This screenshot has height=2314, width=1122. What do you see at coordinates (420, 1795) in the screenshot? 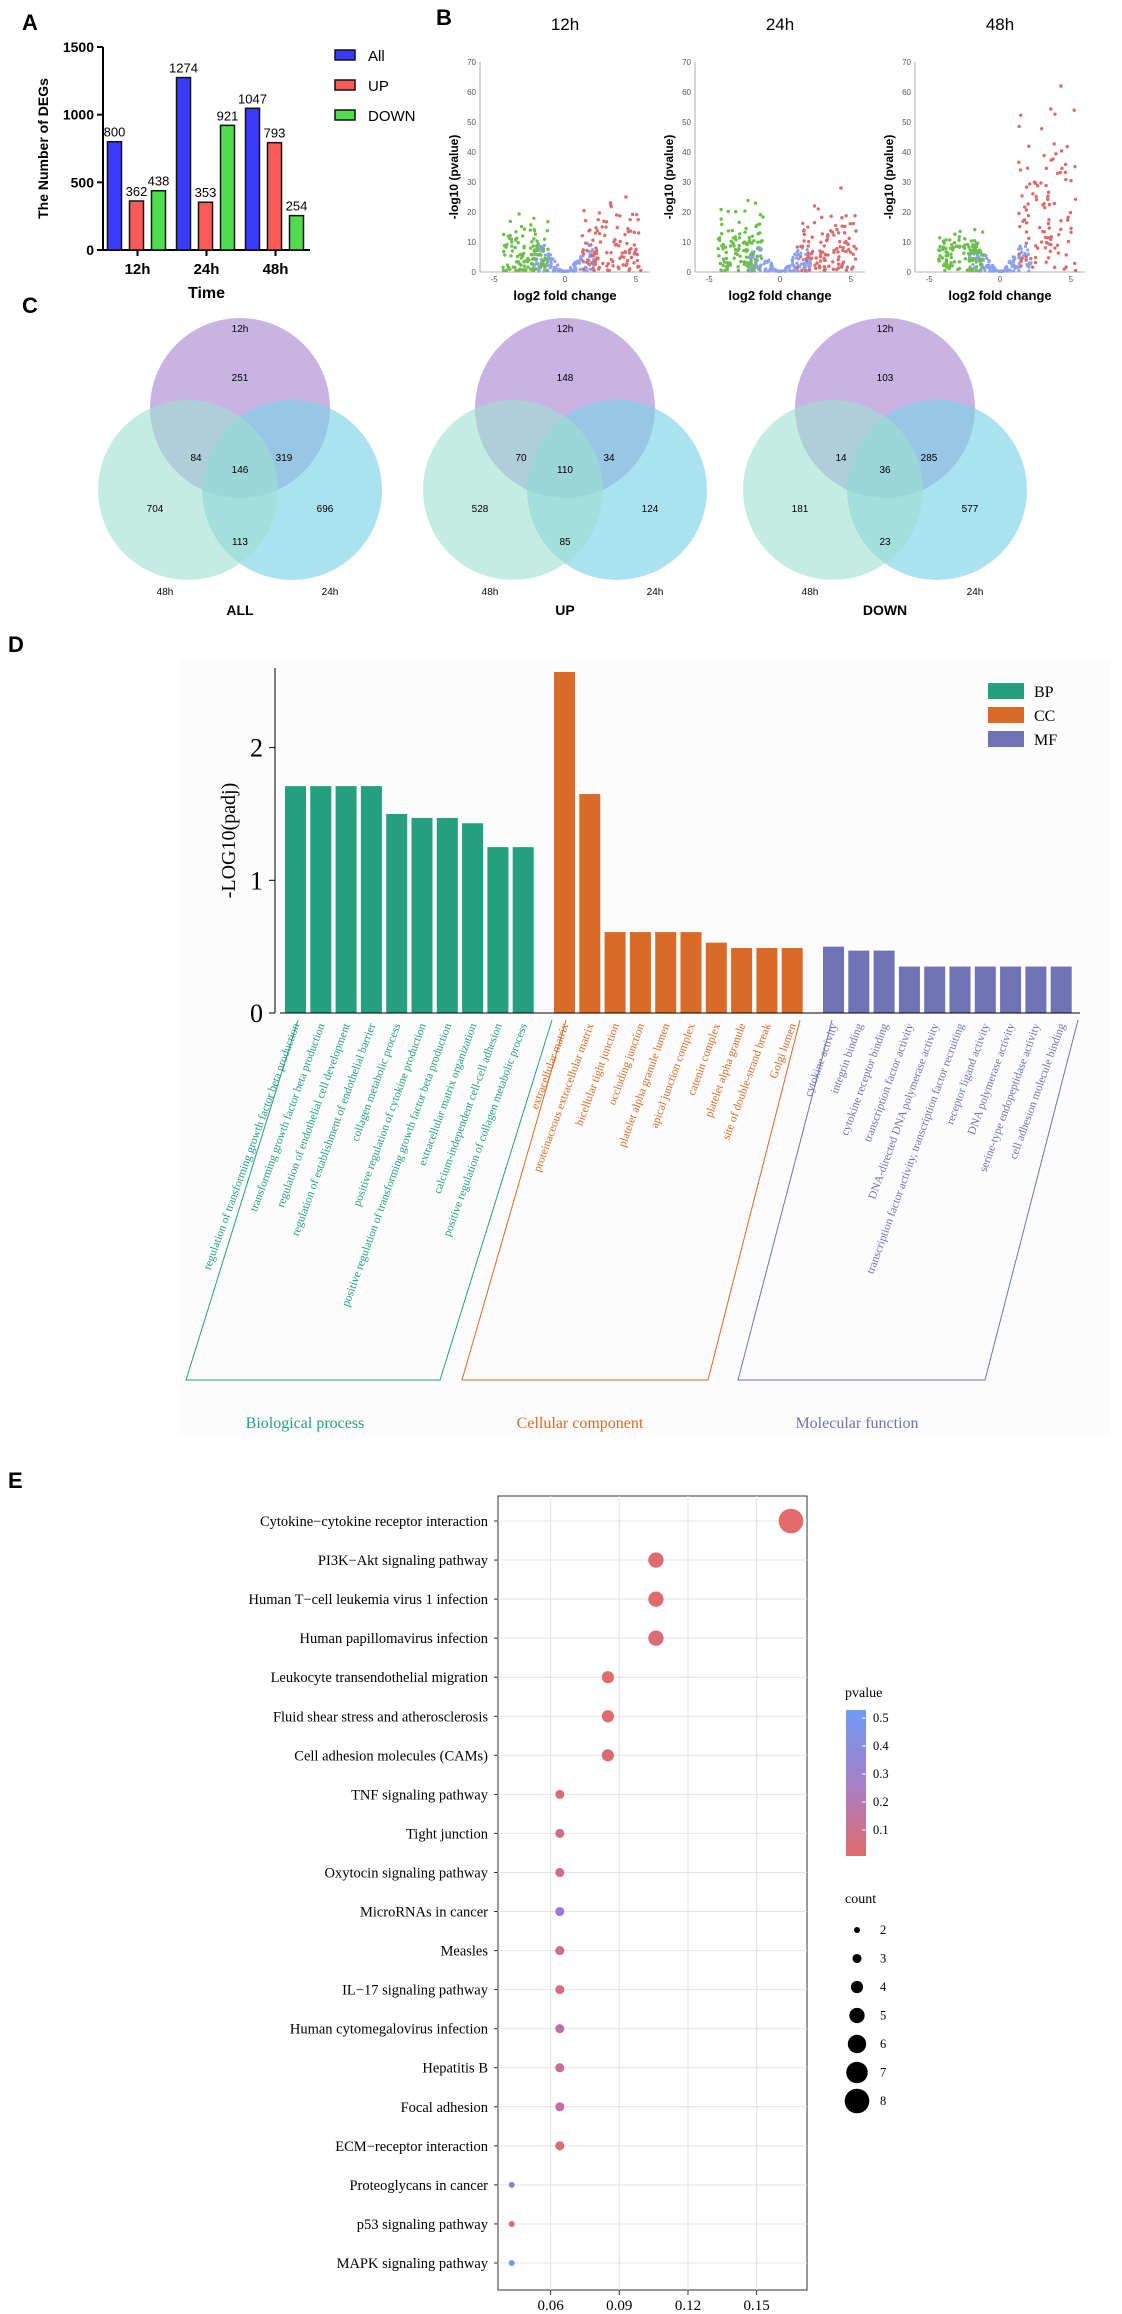
I see `pathway-label: TNF signaling pathway` at bounding box center [420, 1795].